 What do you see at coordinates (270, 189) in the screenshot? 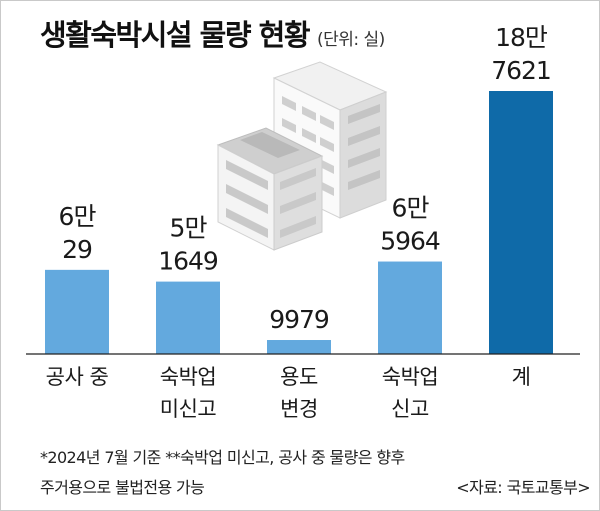
I see `short-building-icon` at bounding box center [270, 189].